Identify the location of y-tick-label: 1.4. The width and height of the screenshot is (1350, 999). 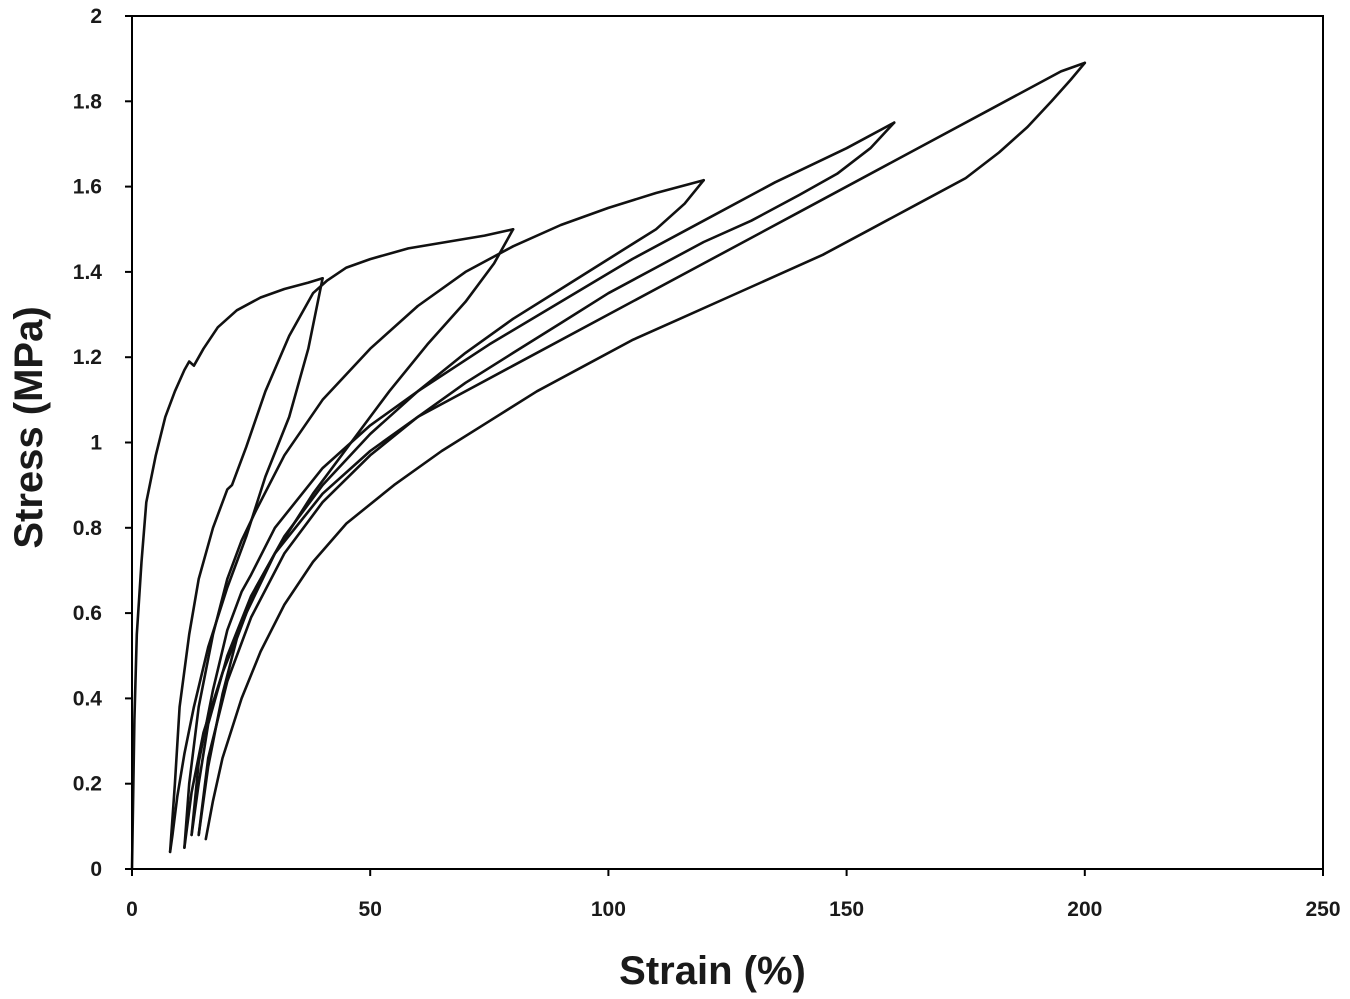
(88, 272).